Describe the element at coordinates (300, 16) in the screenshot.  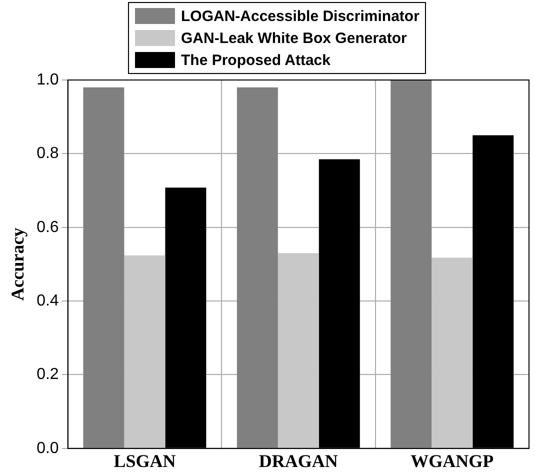
I see `legend-label: LOGAN-Accessible Discriminator` at that location.